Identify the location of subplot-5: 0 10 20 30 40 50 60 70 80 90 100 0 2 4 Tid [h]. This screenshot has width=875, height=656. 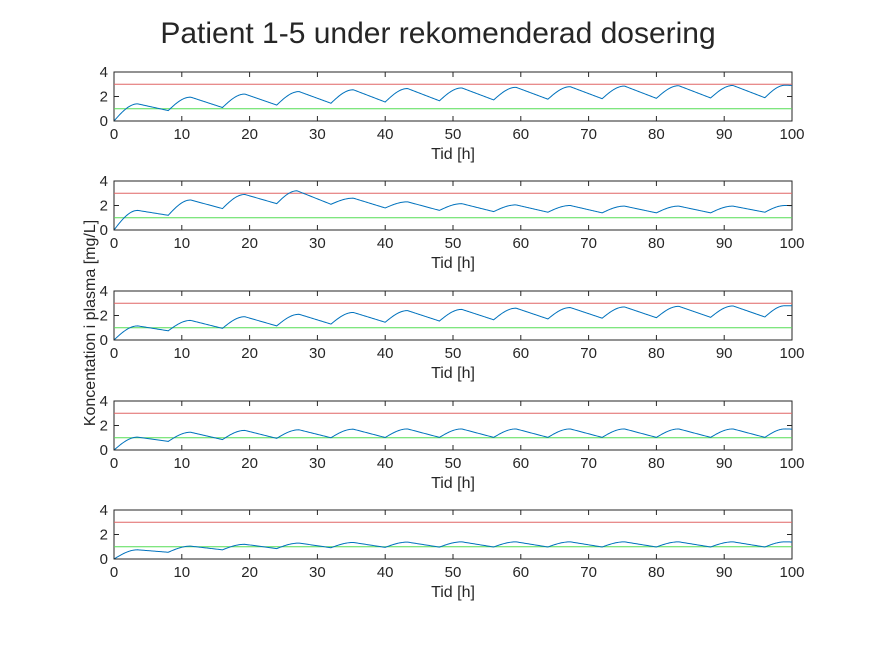
(452, 551).